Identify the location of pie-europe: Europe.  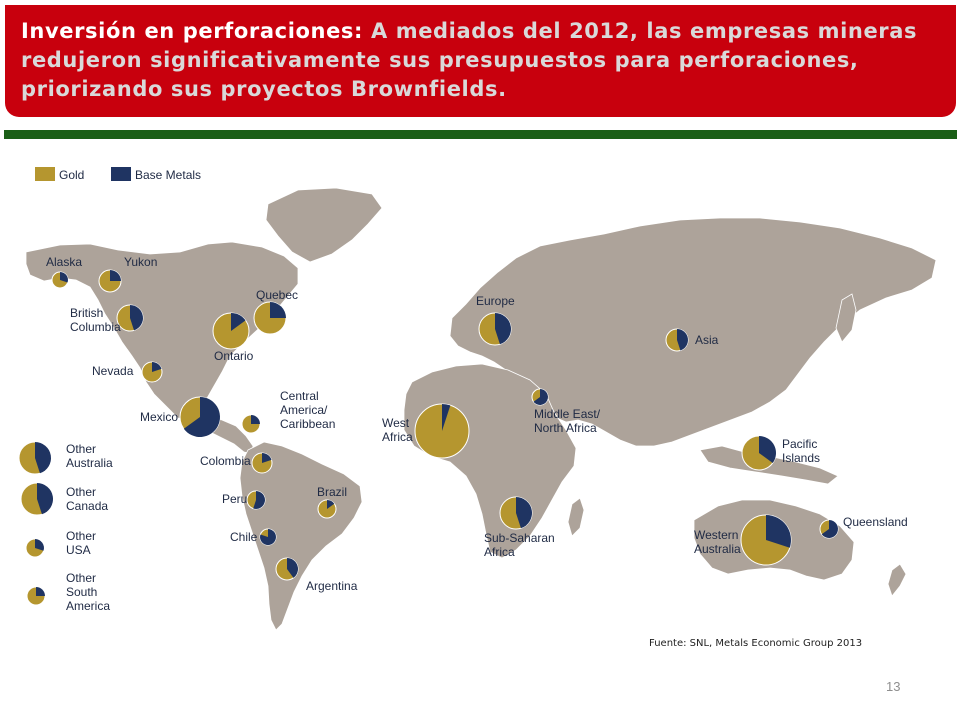
(495, 320).